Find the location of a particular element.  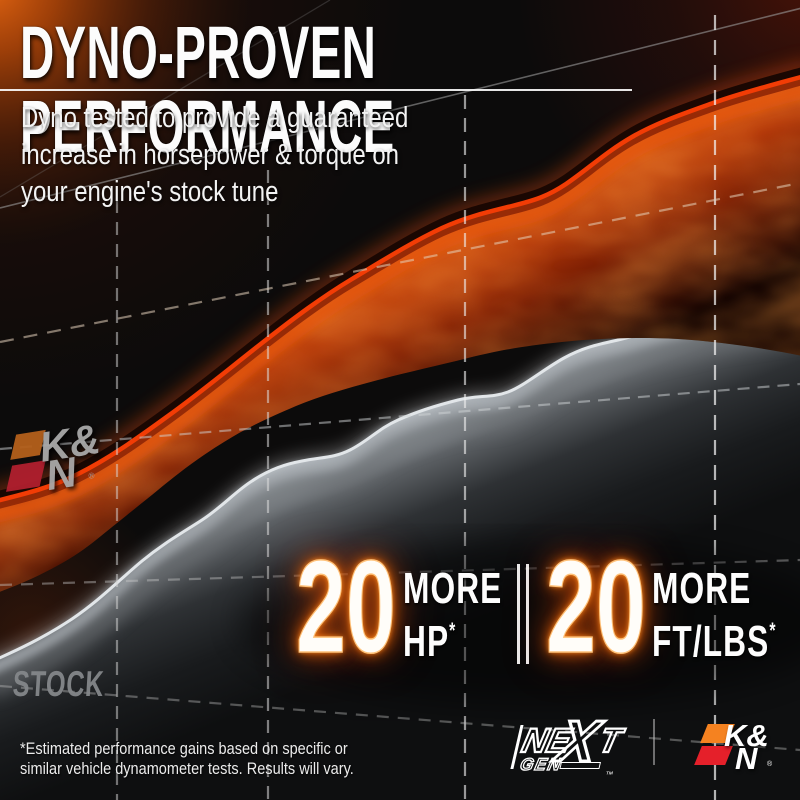

kn-watermark-logo: K& N ® is located at coordinates (55, 462).